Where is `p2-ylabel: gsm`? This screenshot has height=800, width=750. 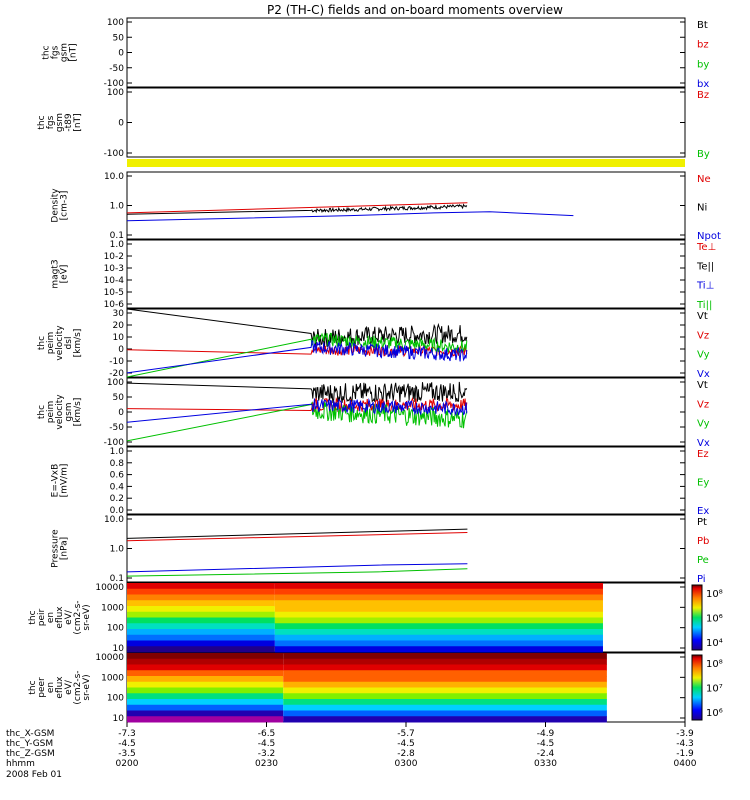 p2-ylabel: gsm is located at coordinates (60, 122).